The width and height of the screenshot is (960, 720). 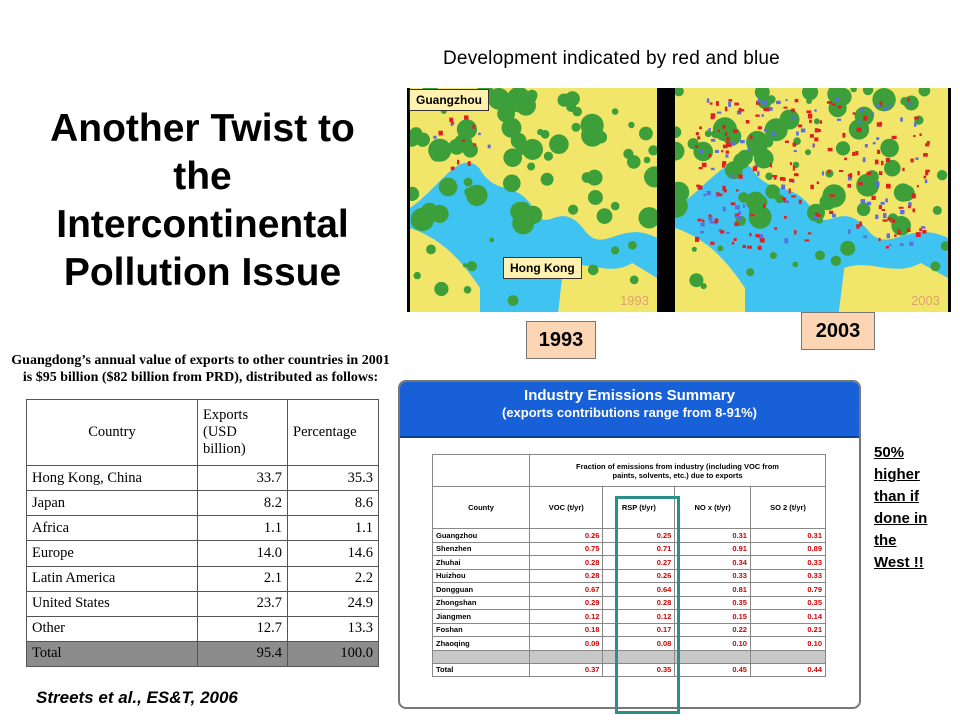 I want to click on cell-nox: 0.81, so click(x=712, y=589).